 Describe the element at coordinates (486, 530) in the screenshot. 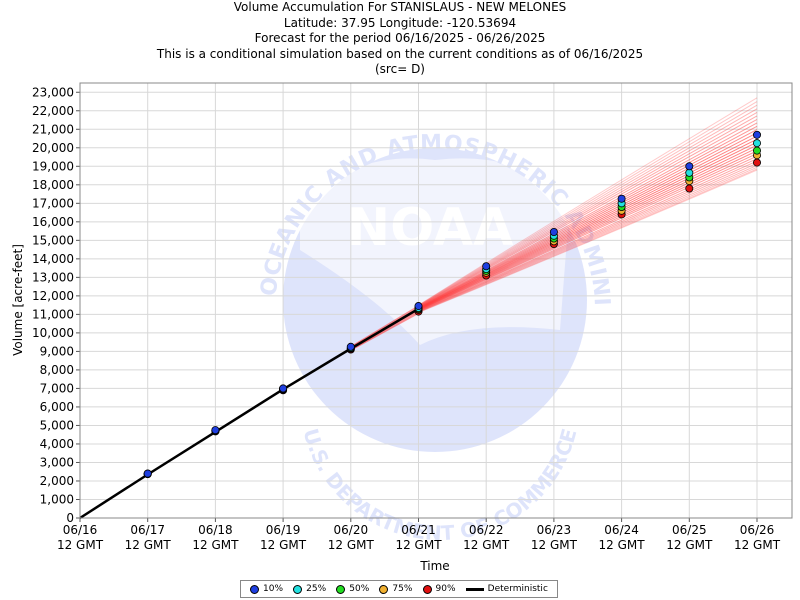

I see `x-tick-label-date: 06/22` at that location.